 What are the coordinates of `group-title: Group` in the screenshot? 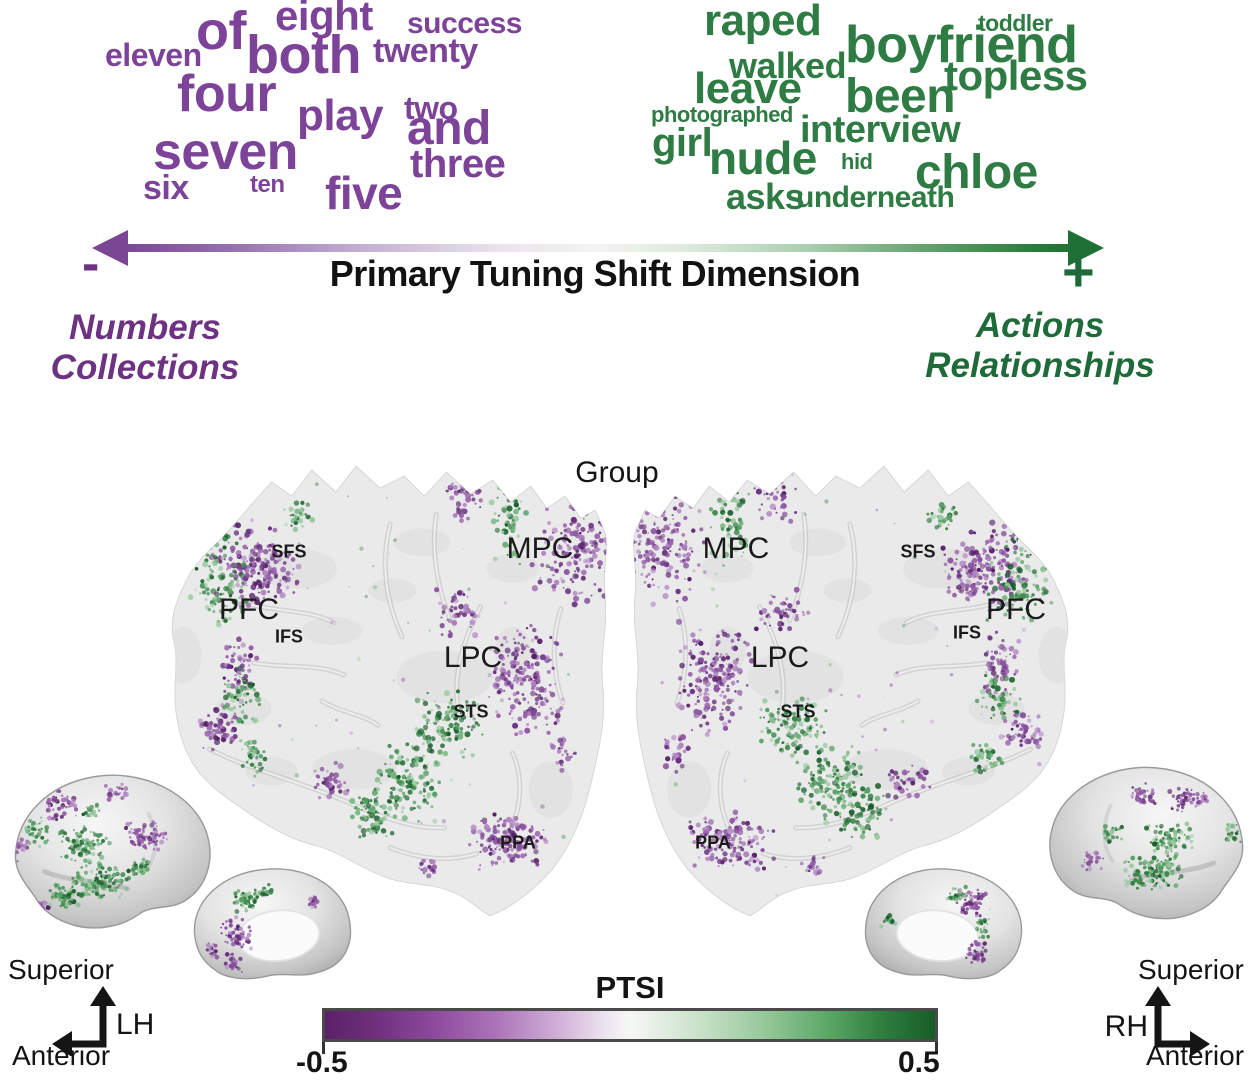 It's located at (617, 472).